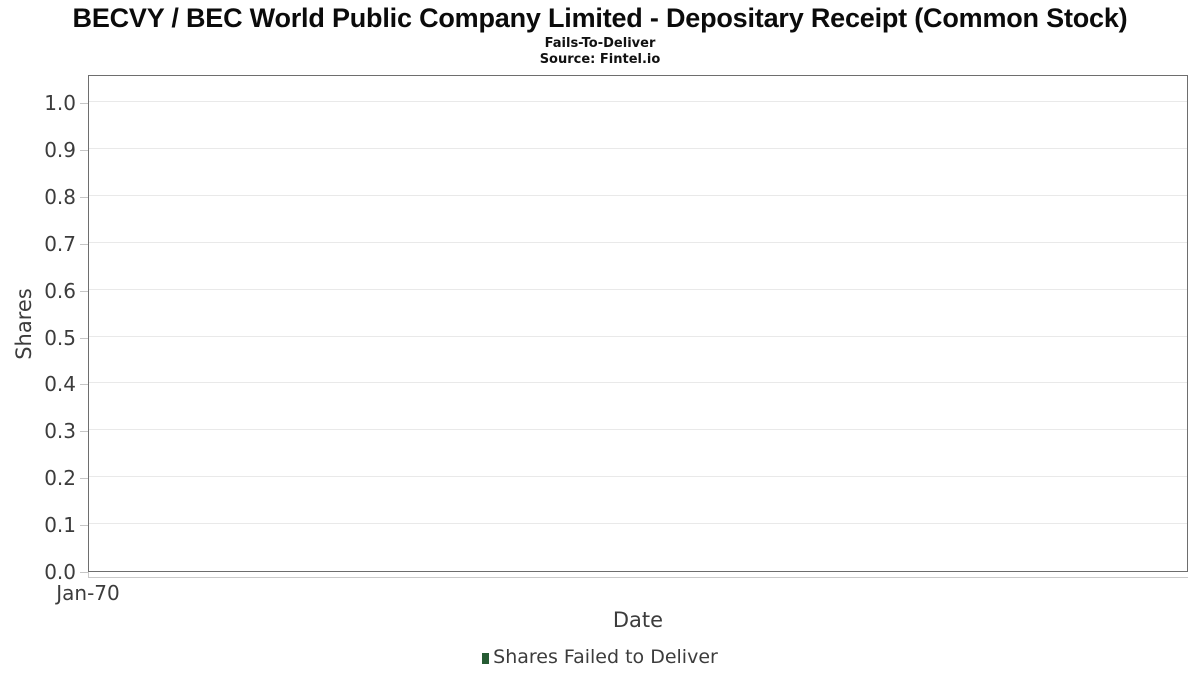  Describe the element at coordinates (60, 290) in the screenshot. I see `y-tick-label: 0.6` at that location.